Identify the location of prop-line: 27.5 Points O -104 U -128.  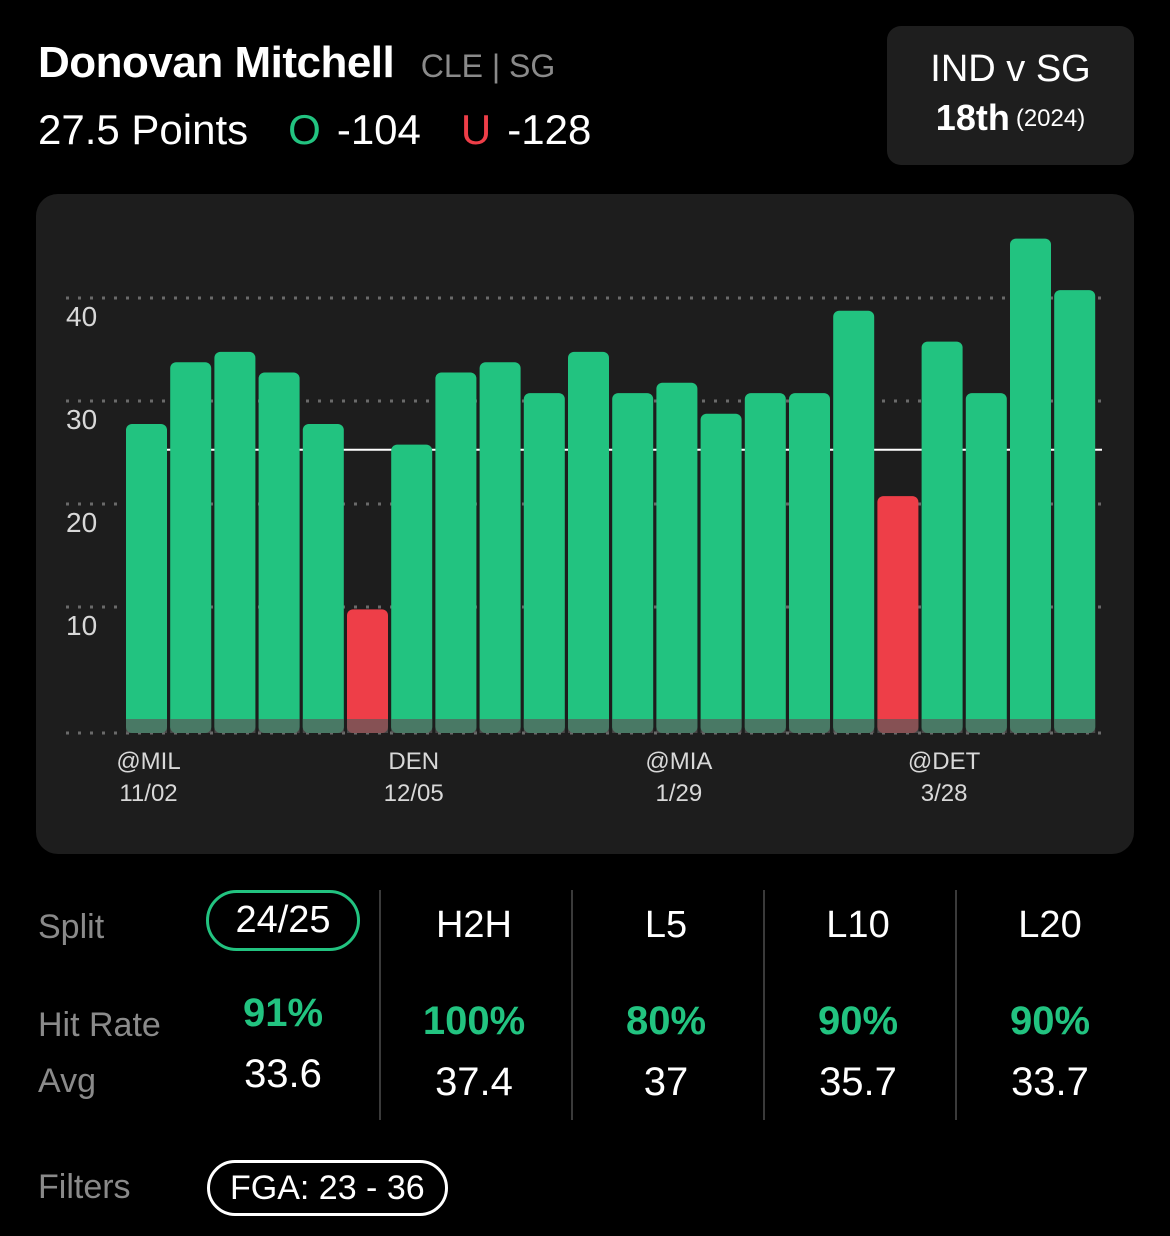
(314, 130).